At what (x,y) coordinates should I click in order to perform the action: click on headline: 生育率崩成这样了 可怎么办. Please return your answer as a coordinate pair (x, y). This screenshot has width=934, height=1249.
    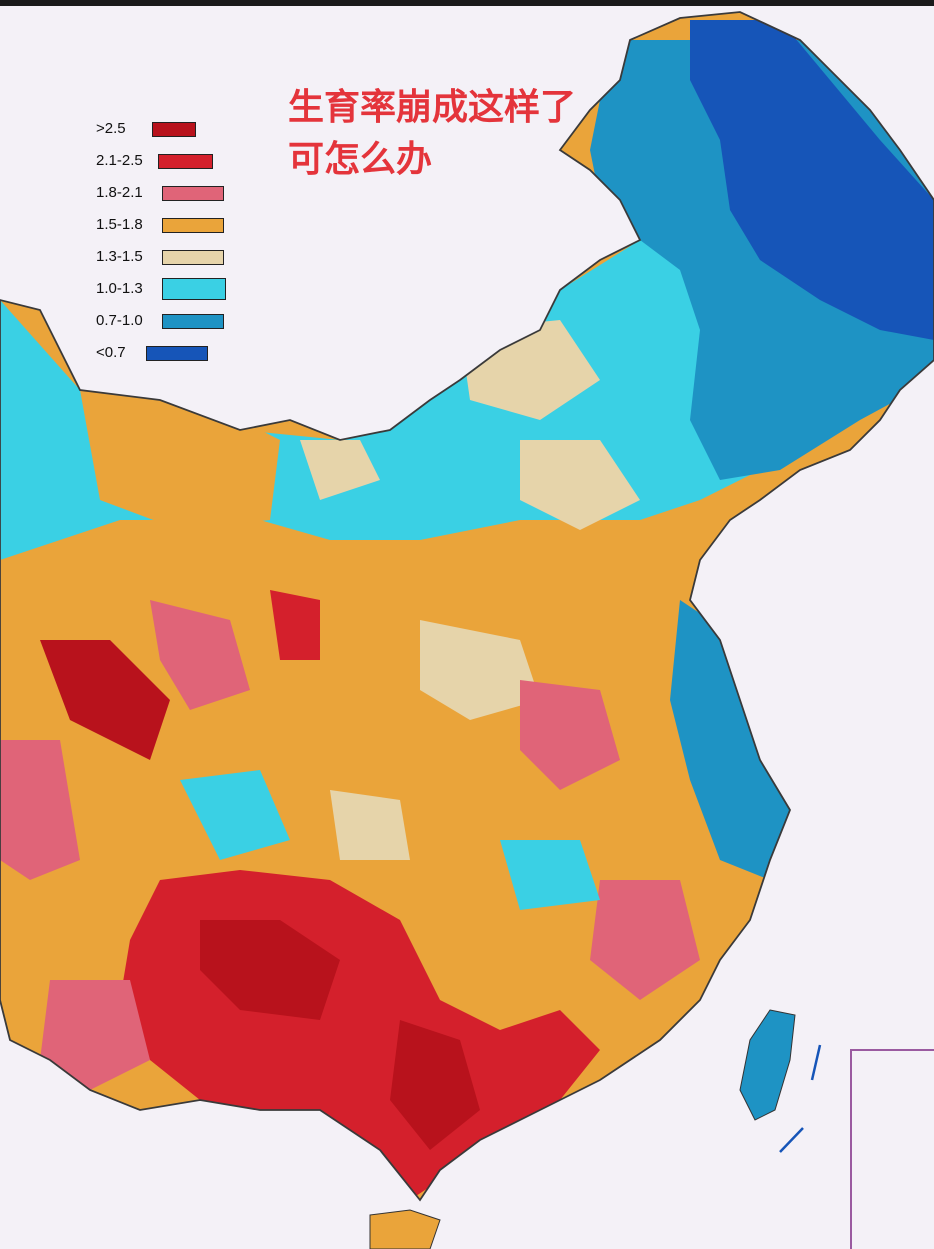
    Looking at the image, I should click on (432, 134).